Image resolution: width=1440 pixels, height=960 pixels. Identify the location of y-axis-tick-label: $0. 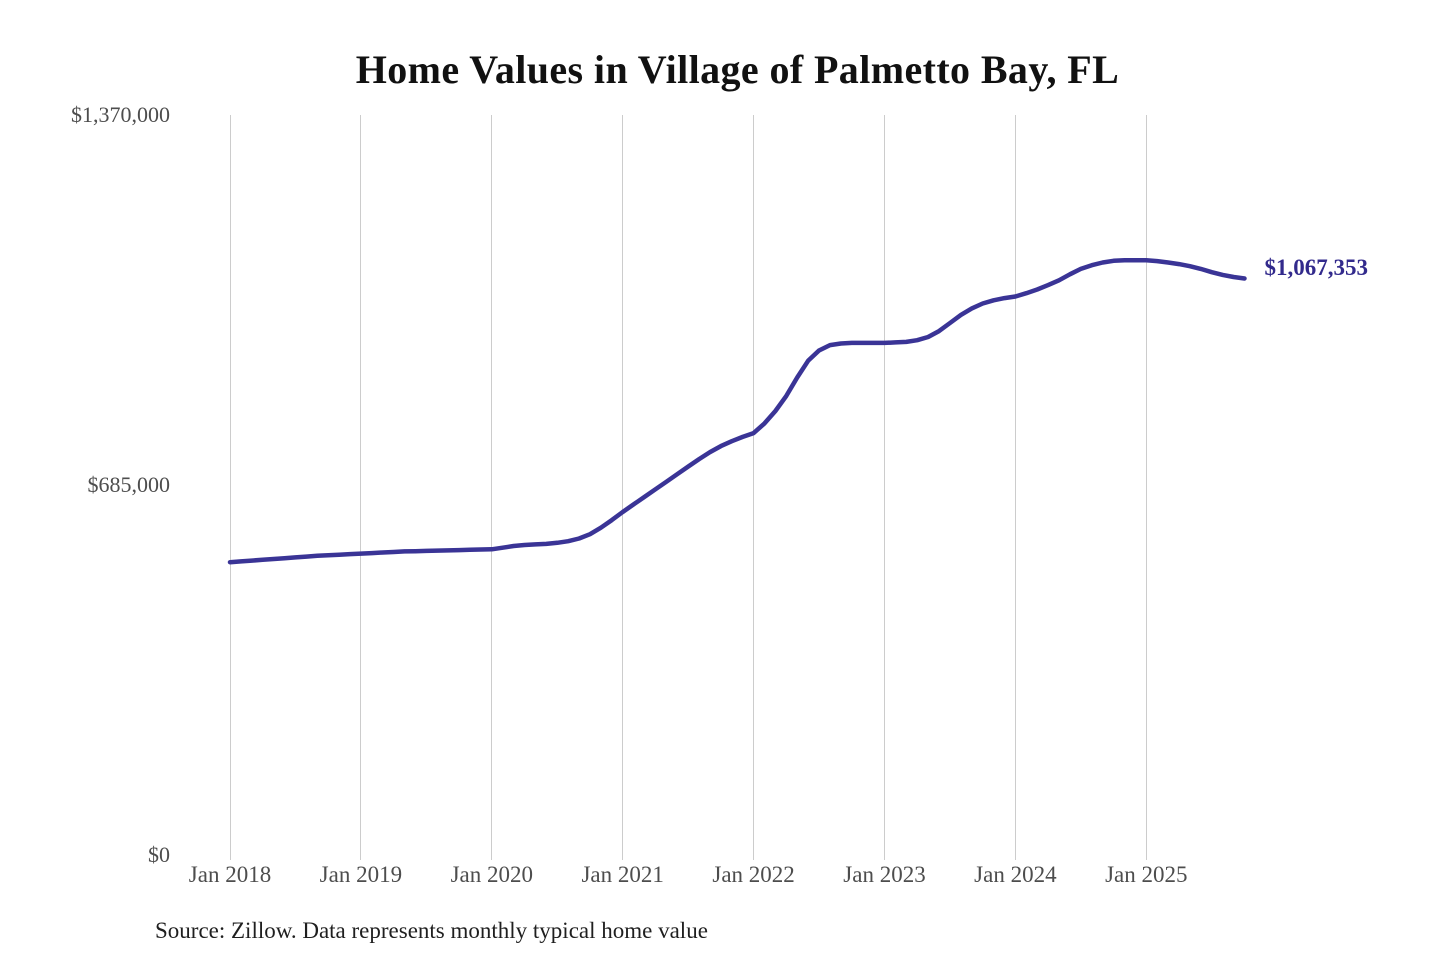
(159, 854).